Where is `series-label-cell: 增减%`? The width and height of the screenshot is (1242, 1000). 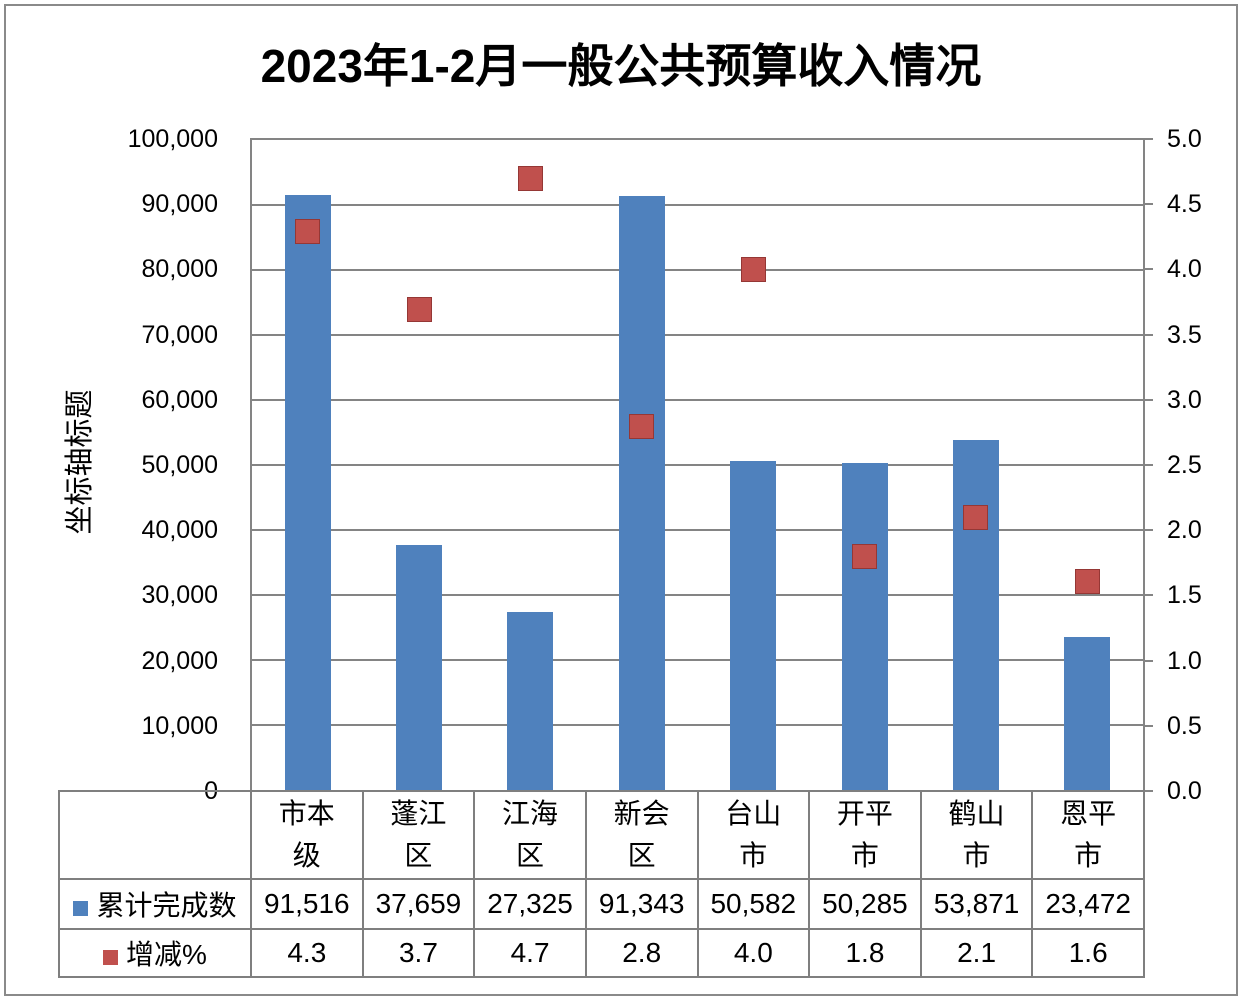 series-label-cell: 增减% is located at coordinates (155, 953).